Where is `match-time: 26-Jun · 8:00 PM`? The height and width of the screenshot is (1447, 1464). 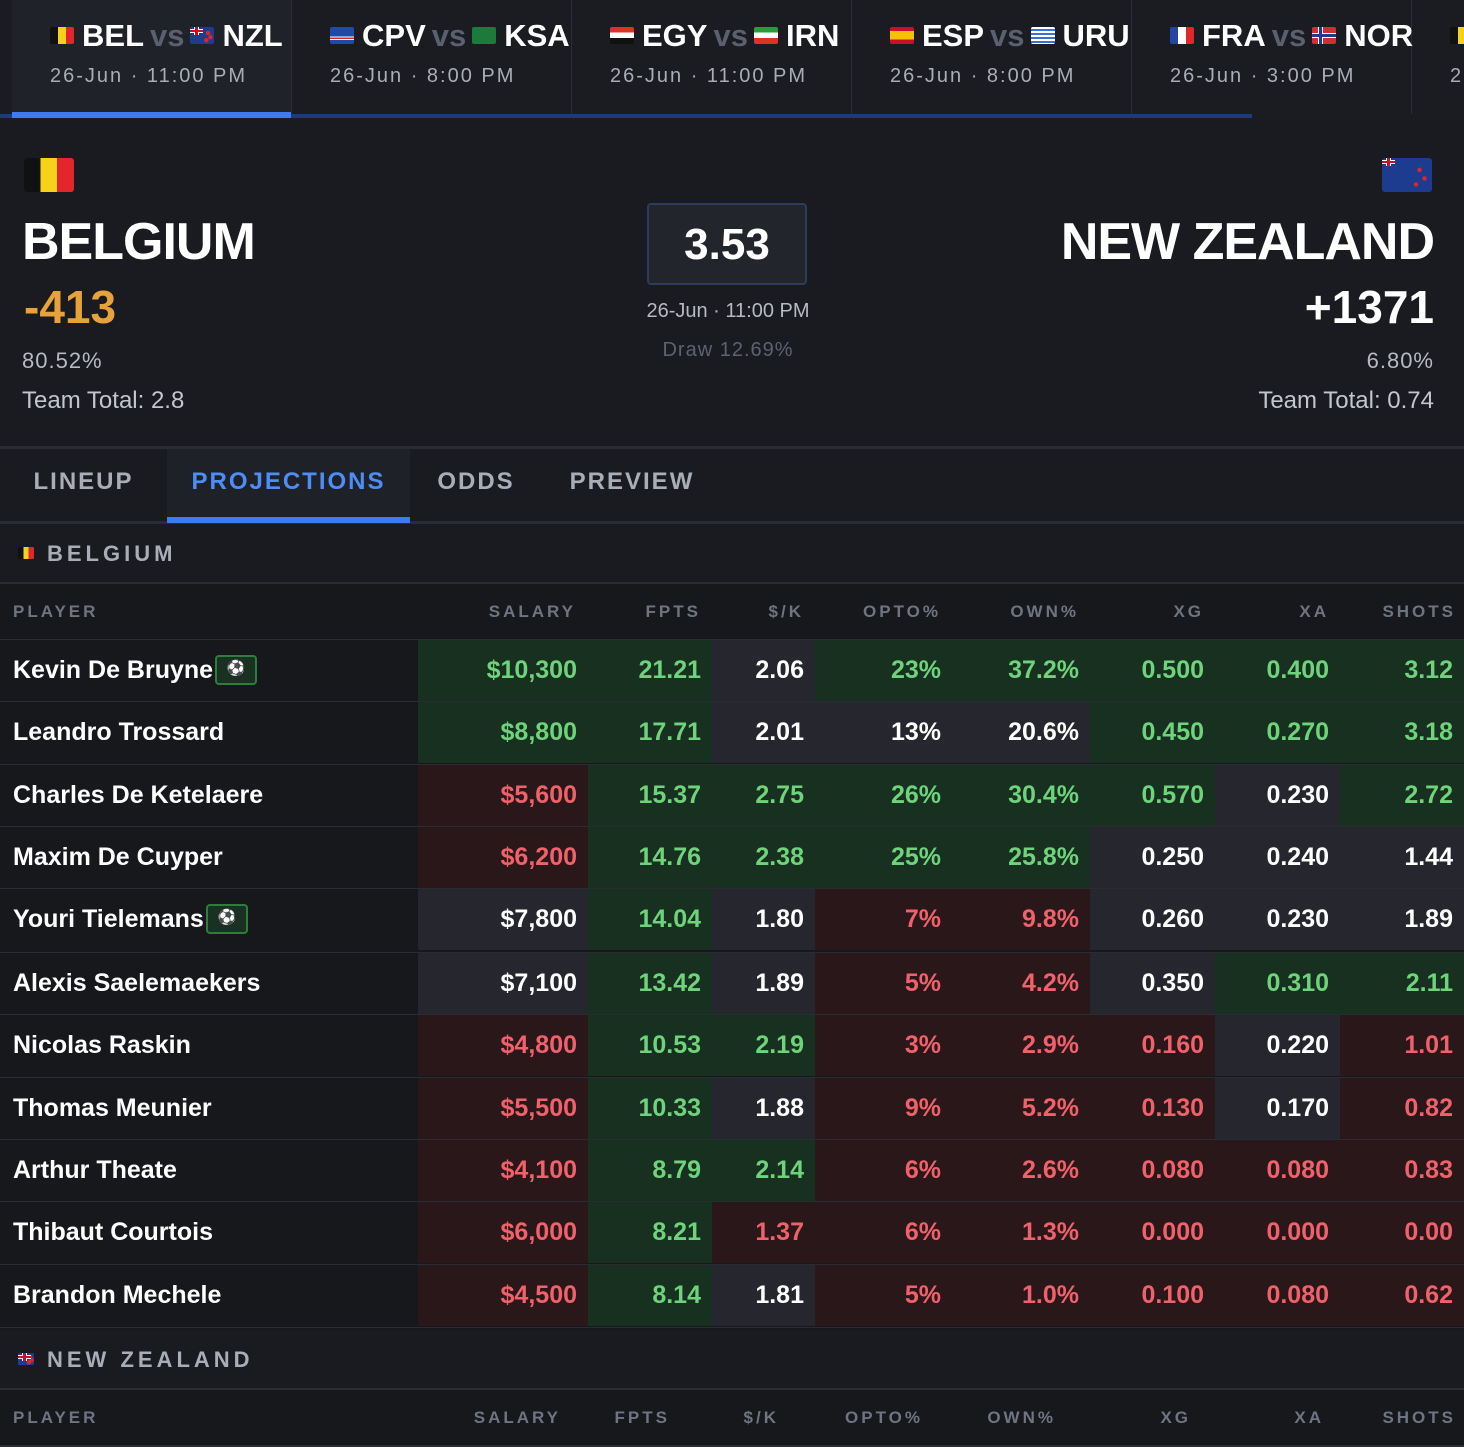 match-time: 26-Jun · 8:00 PM is located at coordinates (983, 76).